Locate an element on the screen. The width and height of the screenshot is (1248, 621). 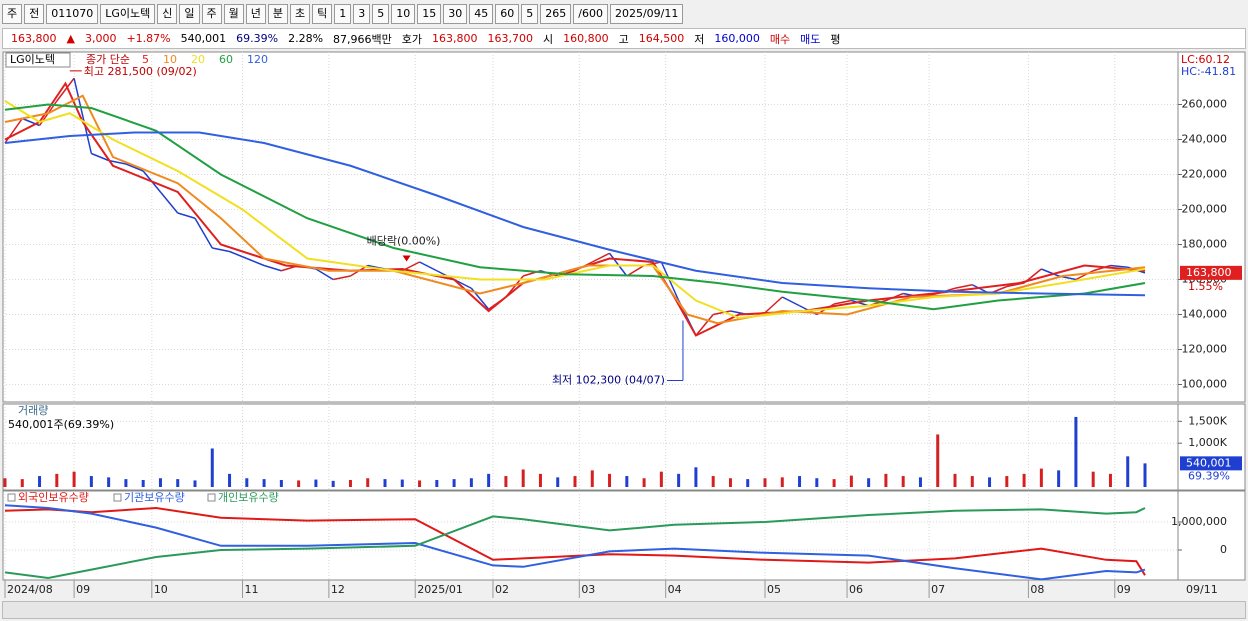
toolbar-button: 15 is located at coordinates (429, 14).